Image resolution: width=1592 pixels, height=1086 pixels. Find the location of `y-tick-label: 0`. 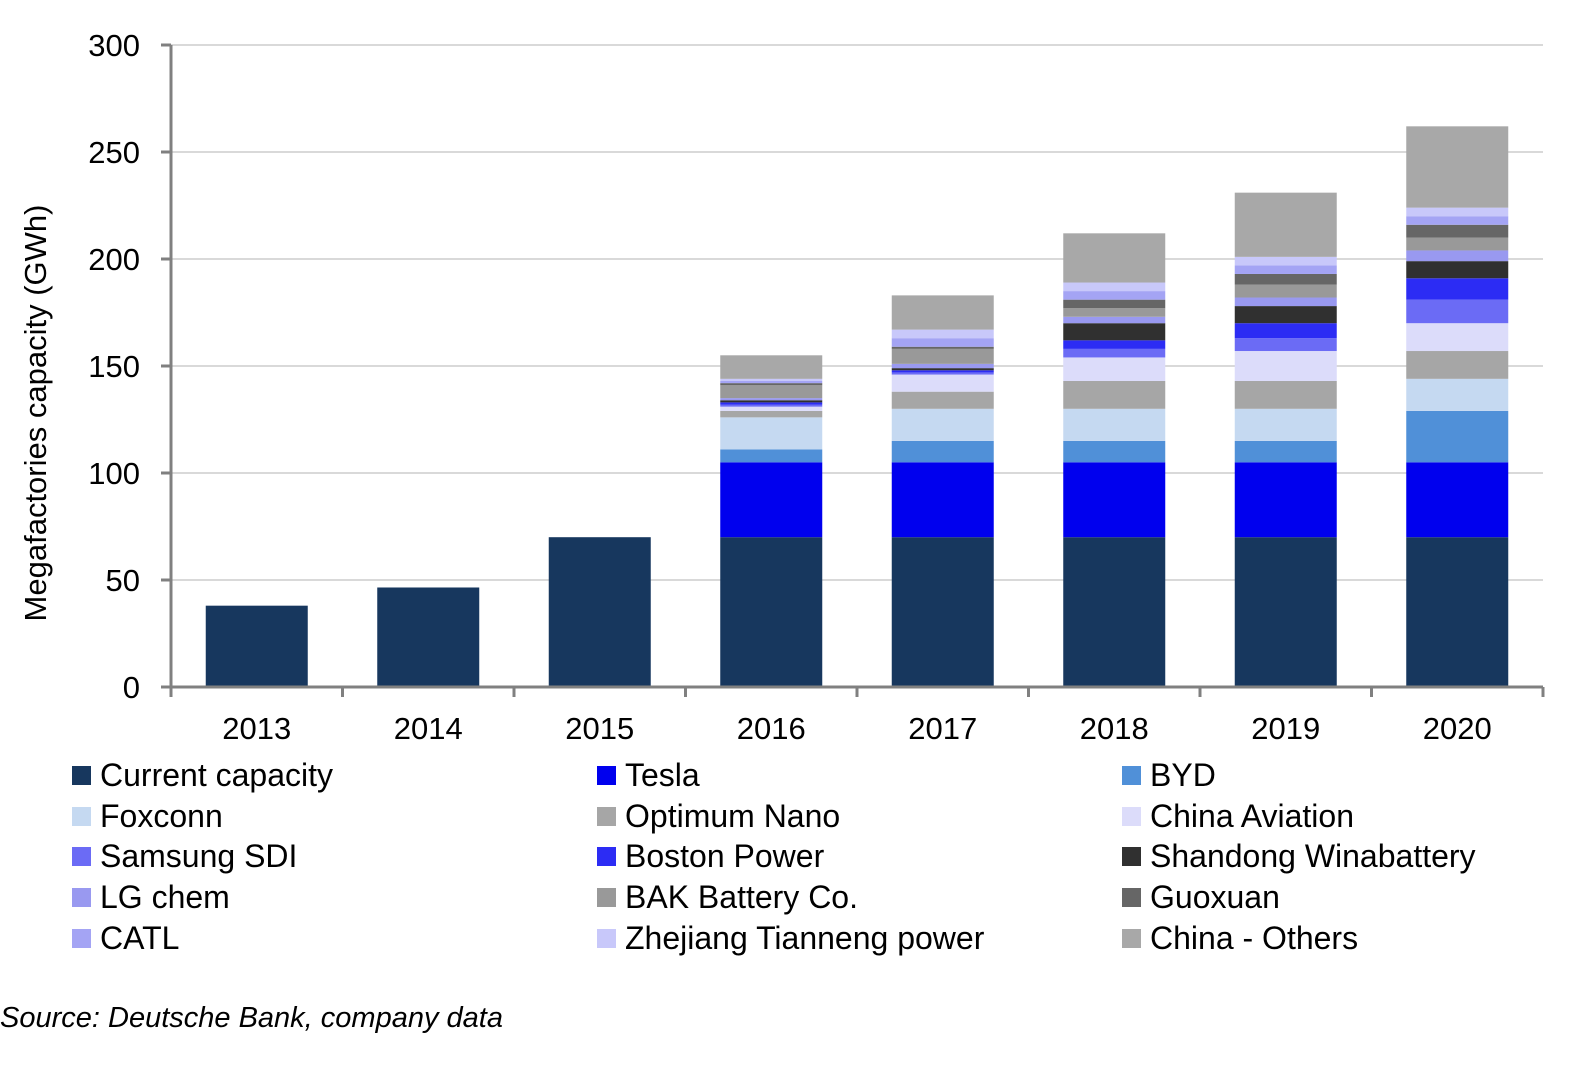

y-tick-label: 0 is located at coordinates (131, 687).